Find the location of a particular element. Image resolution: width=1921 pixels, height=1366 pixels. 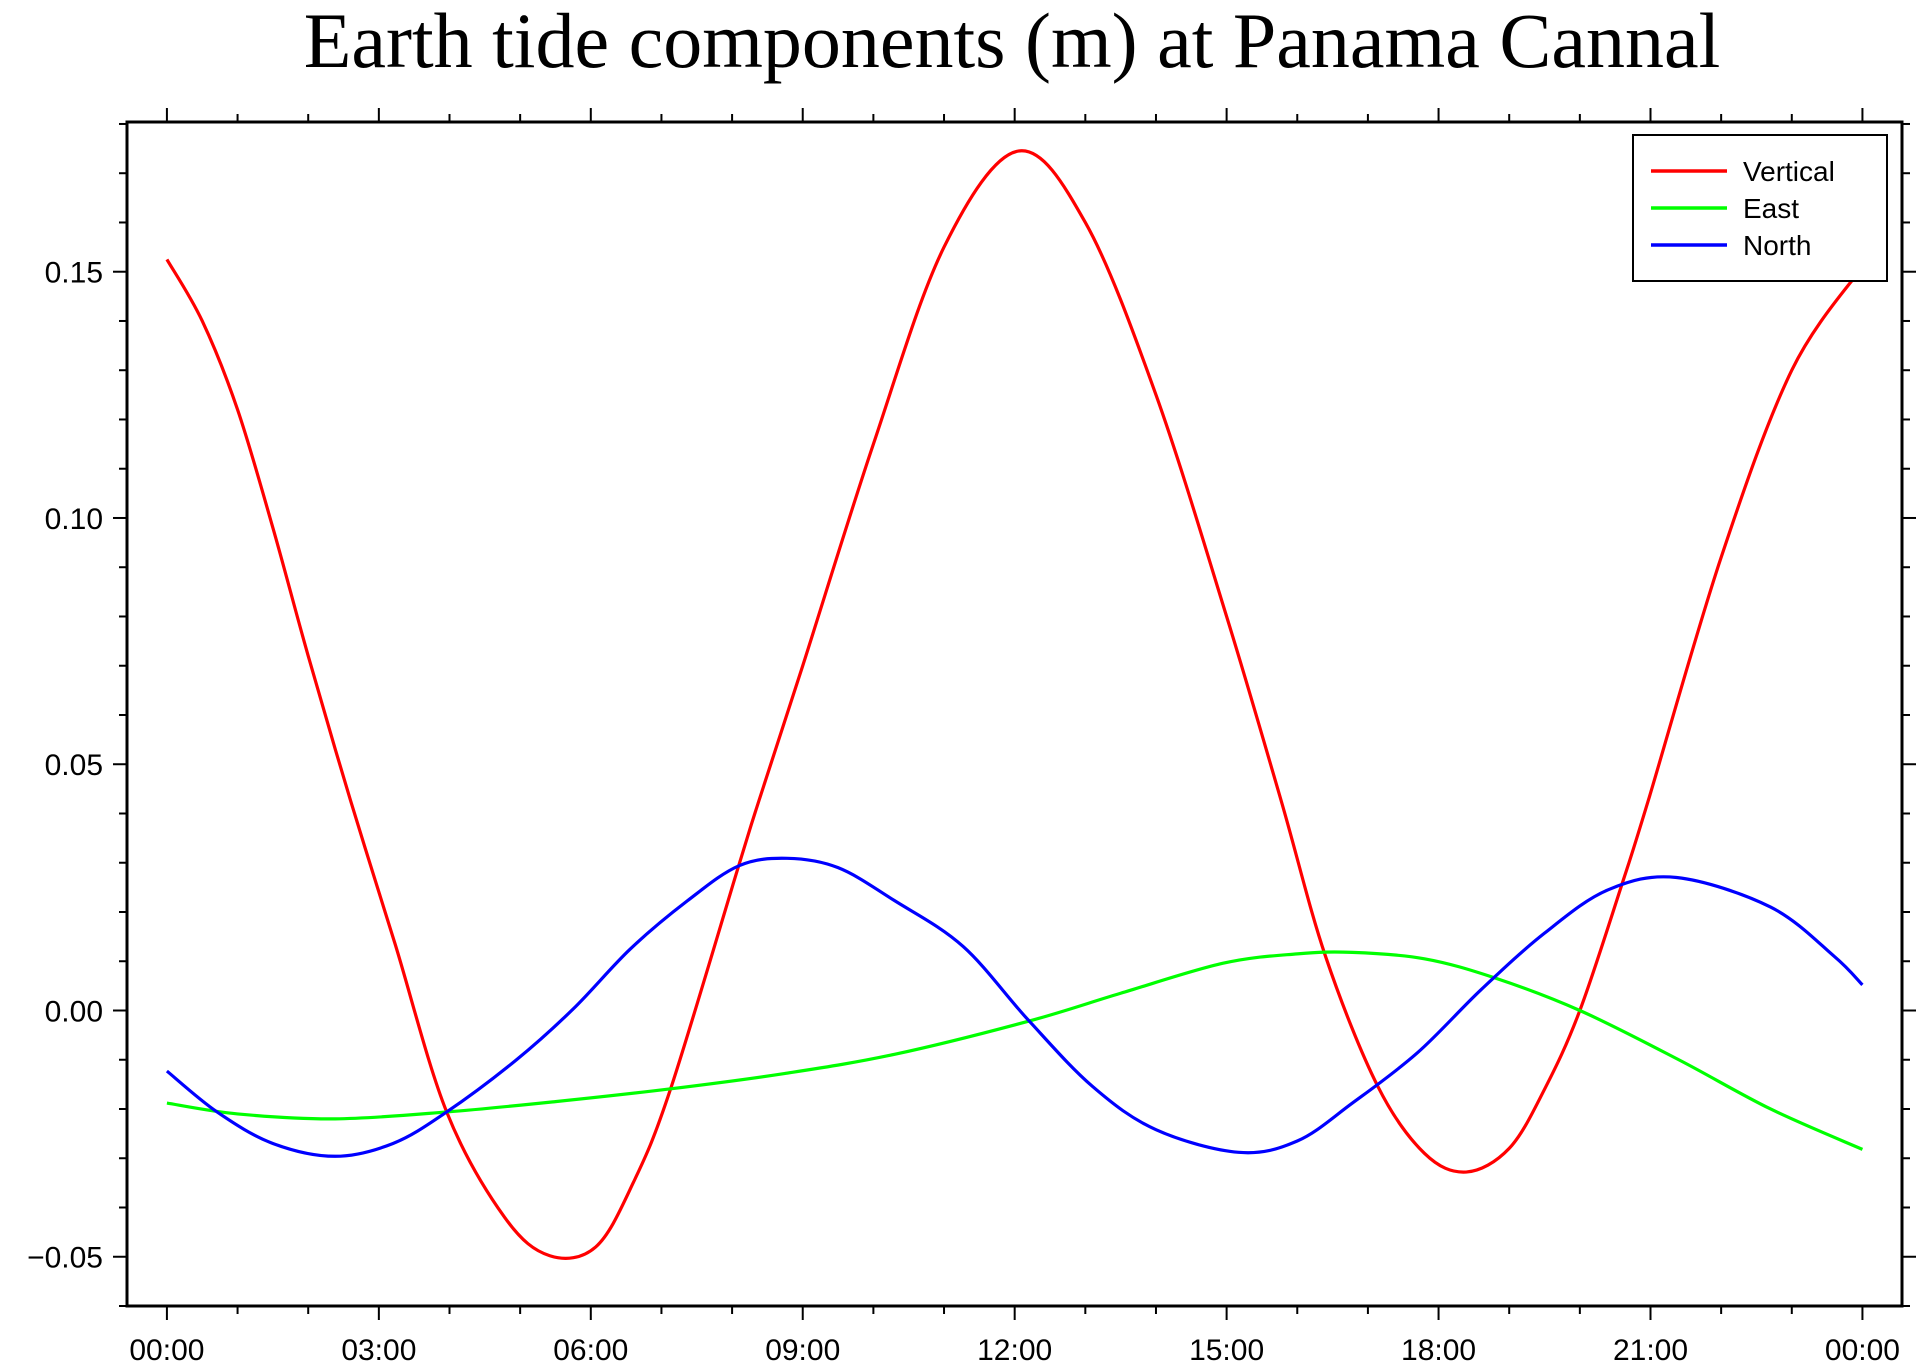

series-line-east is located at coordinates (1015, 1050).